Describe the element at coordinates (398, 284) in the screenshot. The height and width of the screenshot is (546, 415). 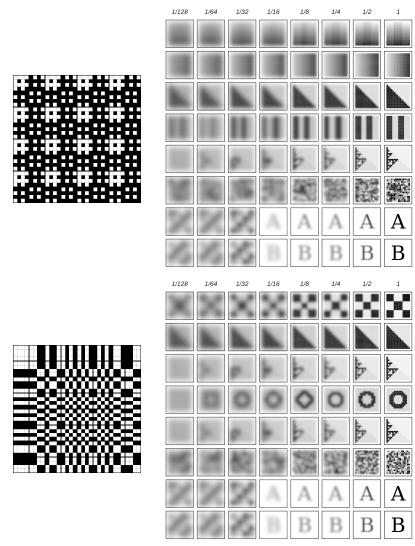
I see `column-label: 1` at that location.